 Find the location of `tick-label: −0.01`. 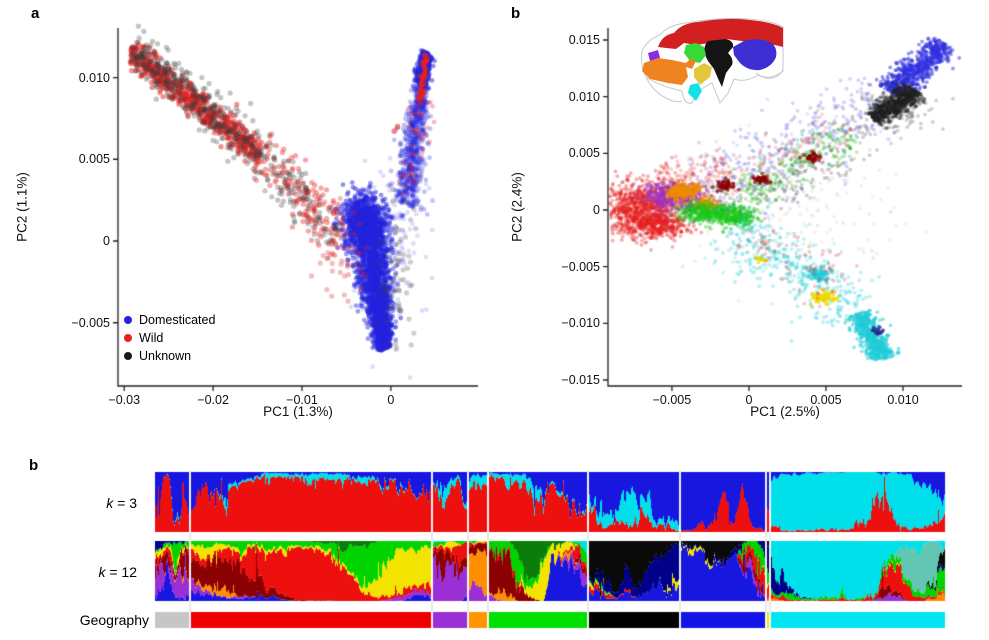

tick-label: −0.01 is located at coordinates (302, 400).